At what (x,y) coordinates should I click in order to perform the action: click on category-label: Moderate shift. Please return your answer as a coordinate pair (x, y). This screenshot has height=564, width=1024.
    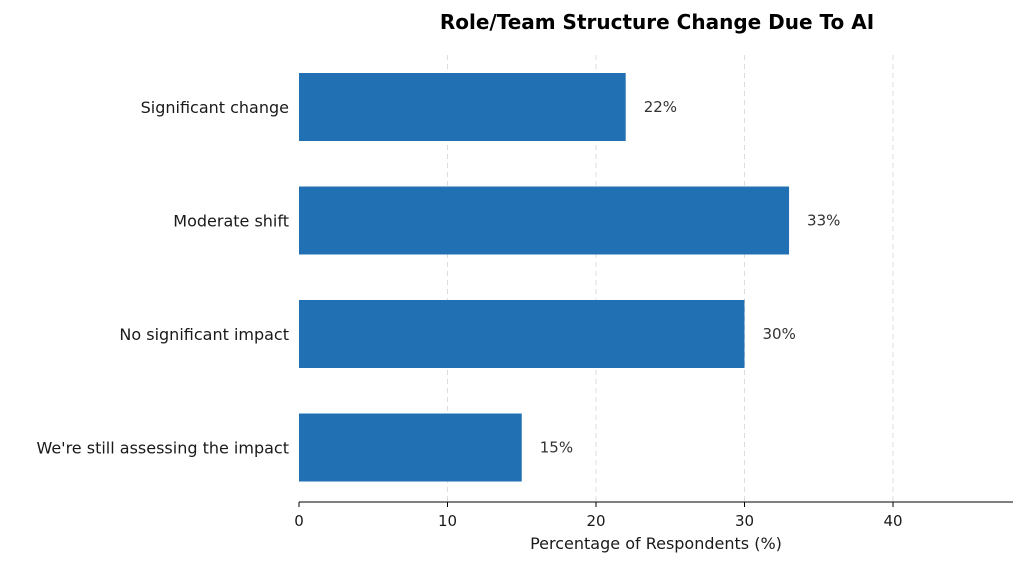
    Looking at the image, I should click on (231, 221).